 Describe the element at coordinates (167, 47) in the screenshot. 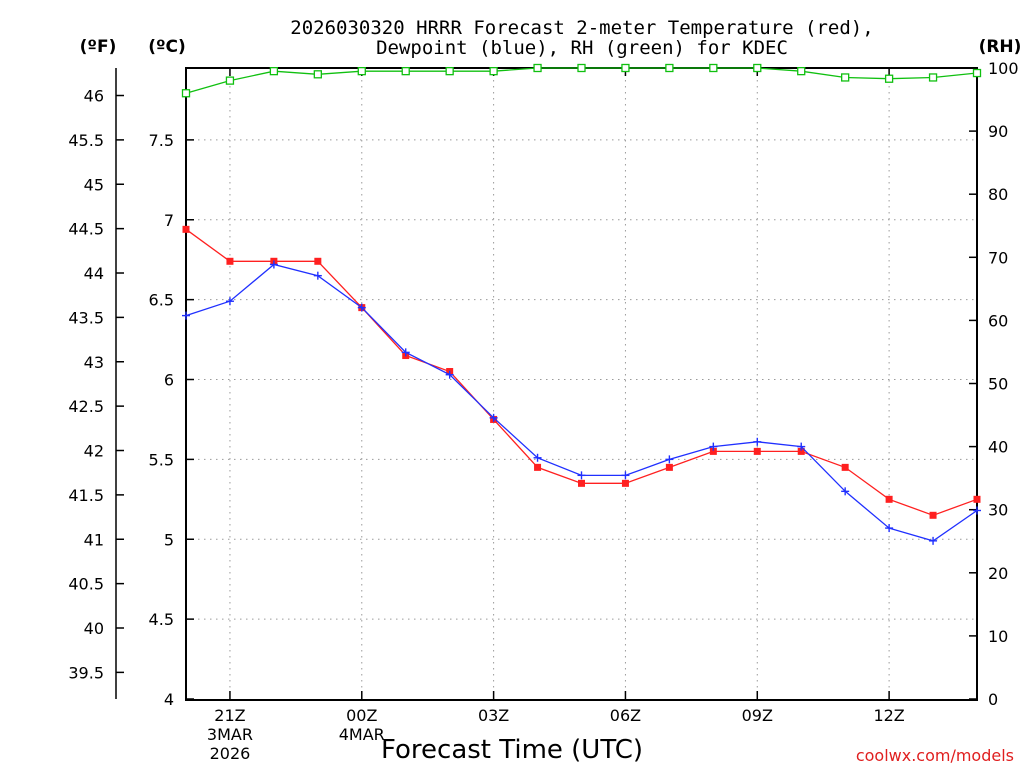

I see `celsius-unit-label: (ºC)` at that location.